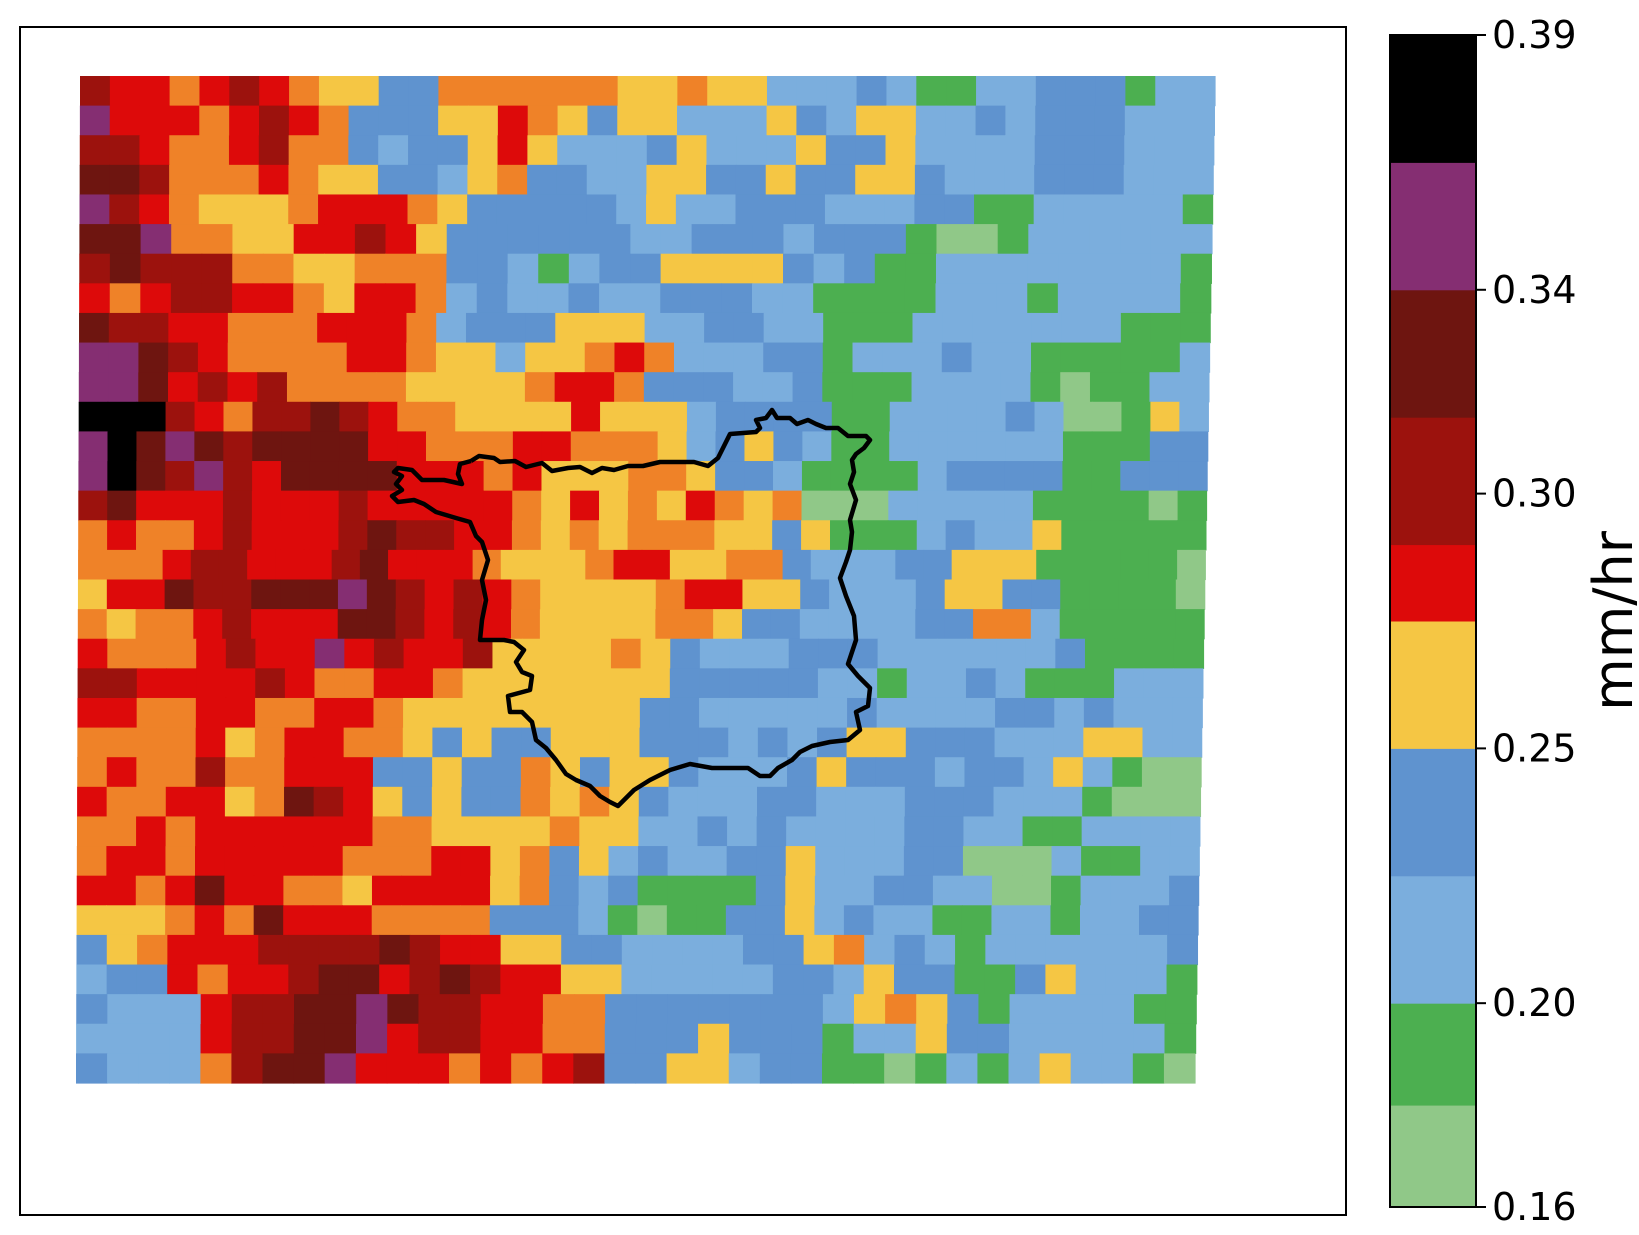 The image size is (1639, 1235). I want to click on colorbar-tick-label: 0.34, so click(1534, 290).